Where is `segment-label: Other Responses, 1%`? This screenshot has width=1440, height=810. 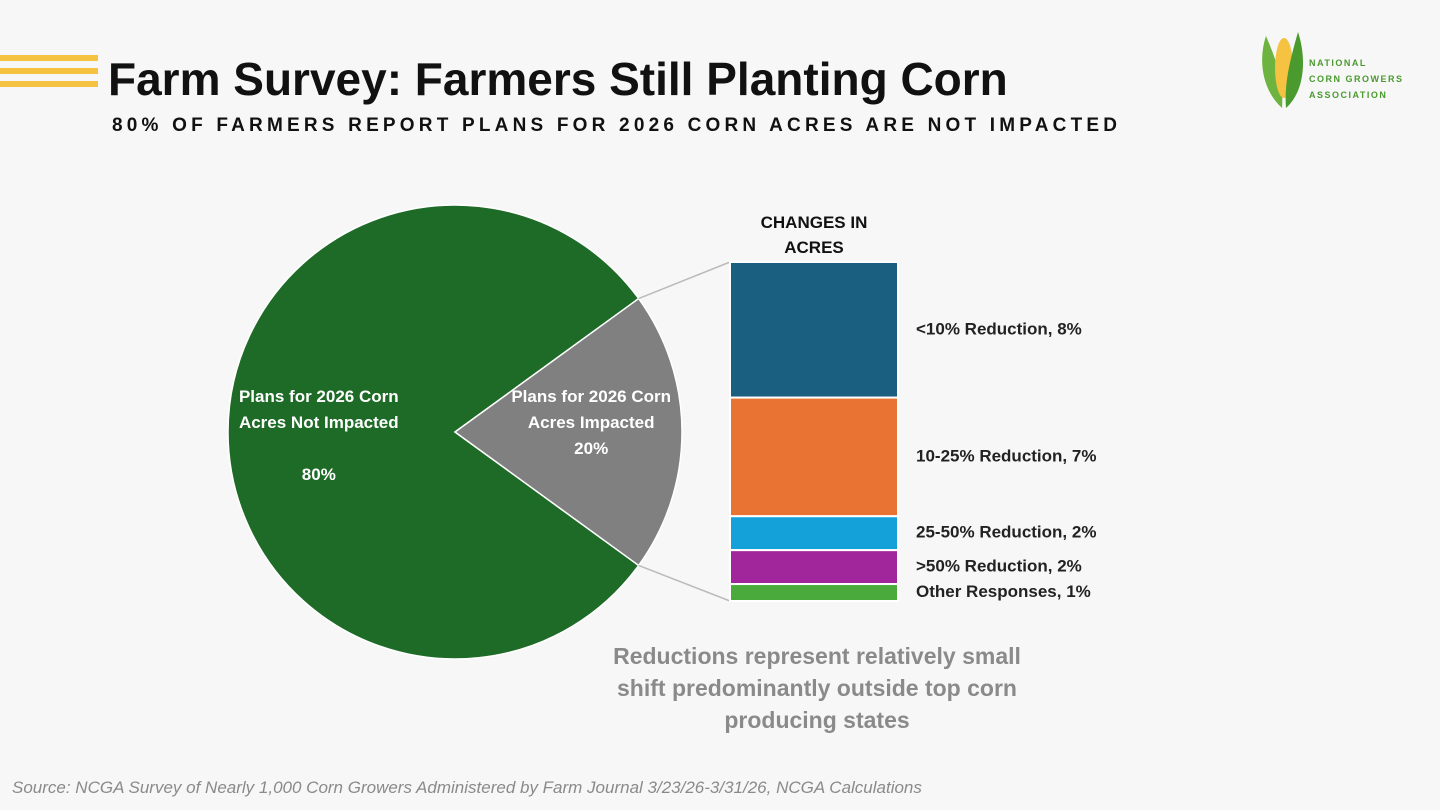
segment-label: Other Responses, 1% is located at coordinates (1003, 591).